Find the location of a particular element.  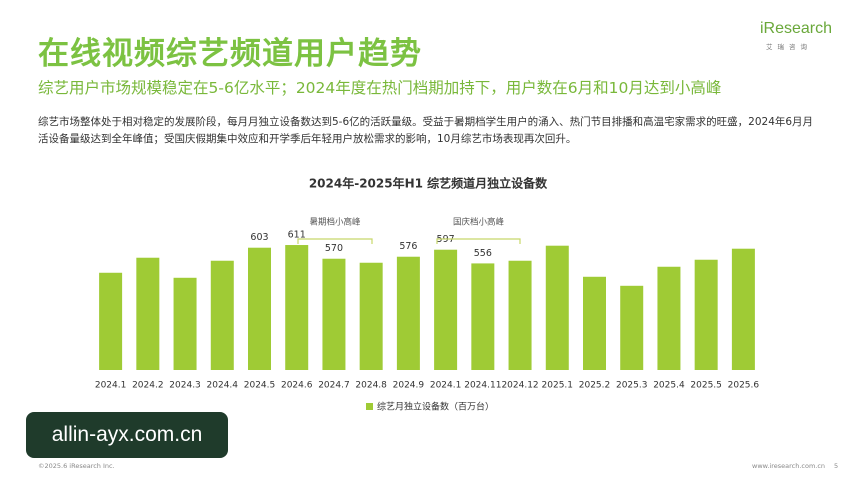

page-number: 5 is located at coordinates (836, 466).